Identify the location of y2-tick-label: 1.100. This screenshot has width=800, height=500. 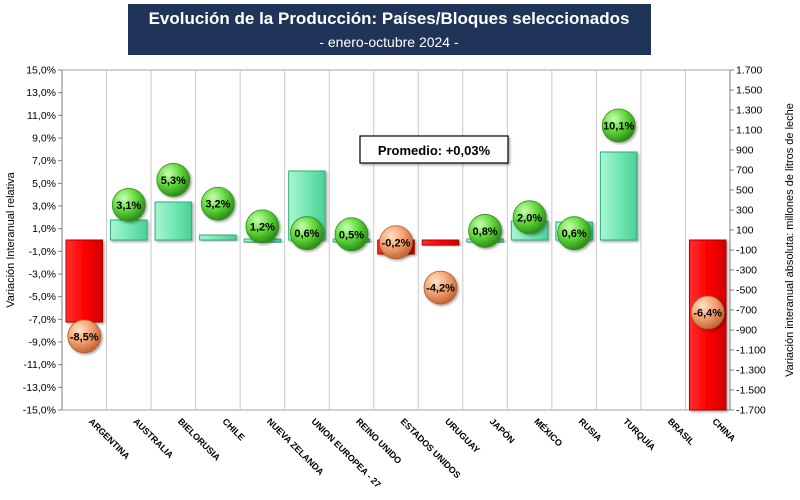
(749, 131).